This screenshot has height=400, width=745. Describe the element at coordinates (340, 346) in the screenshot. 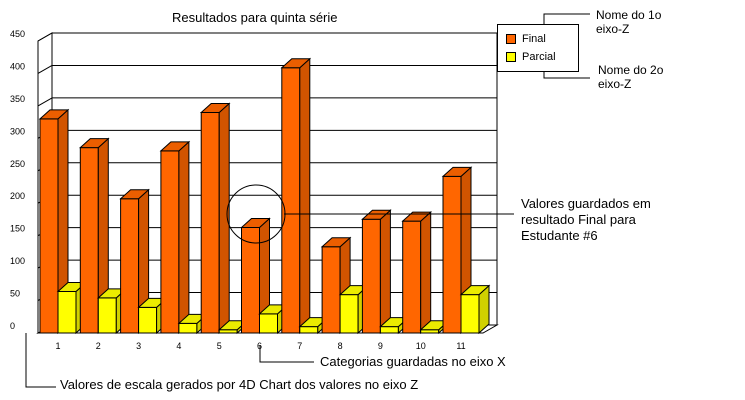

I see `x-tick-label: 8` at that location.